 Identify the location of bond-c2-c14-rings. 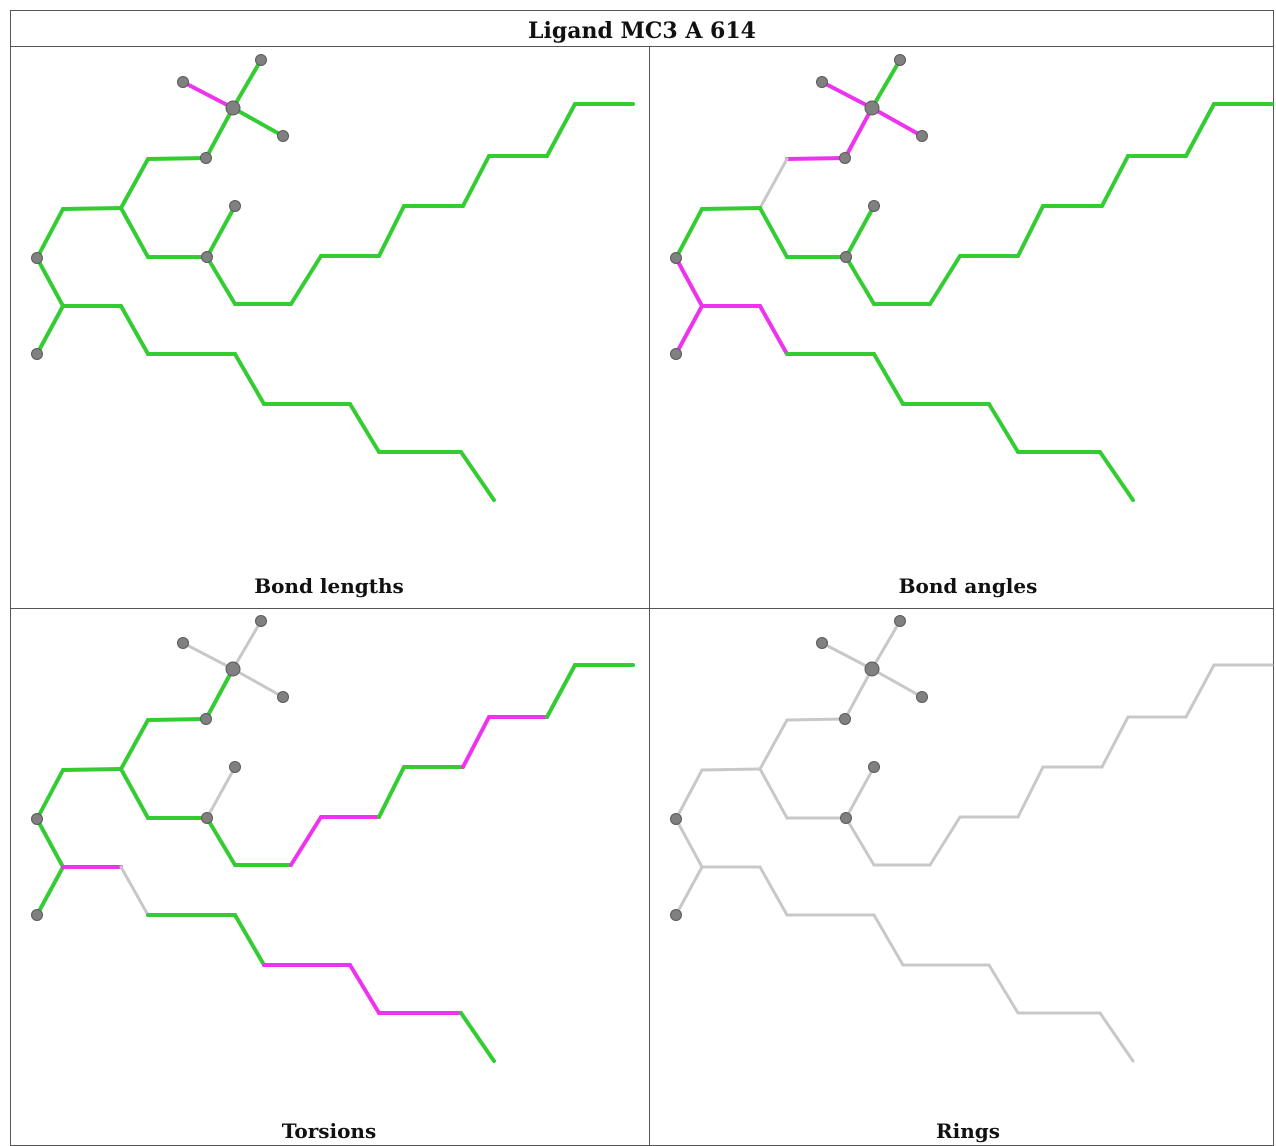
(773, 793).